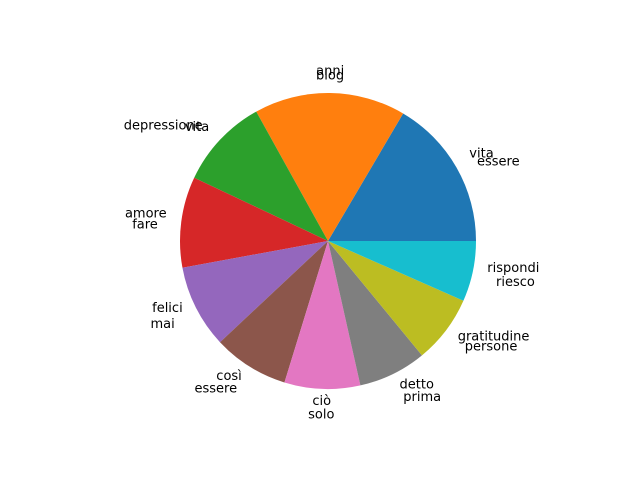 The width and height of the screenshot is (640, 480). I want to click on slice-label-9-2: persone, so click(491, 347).